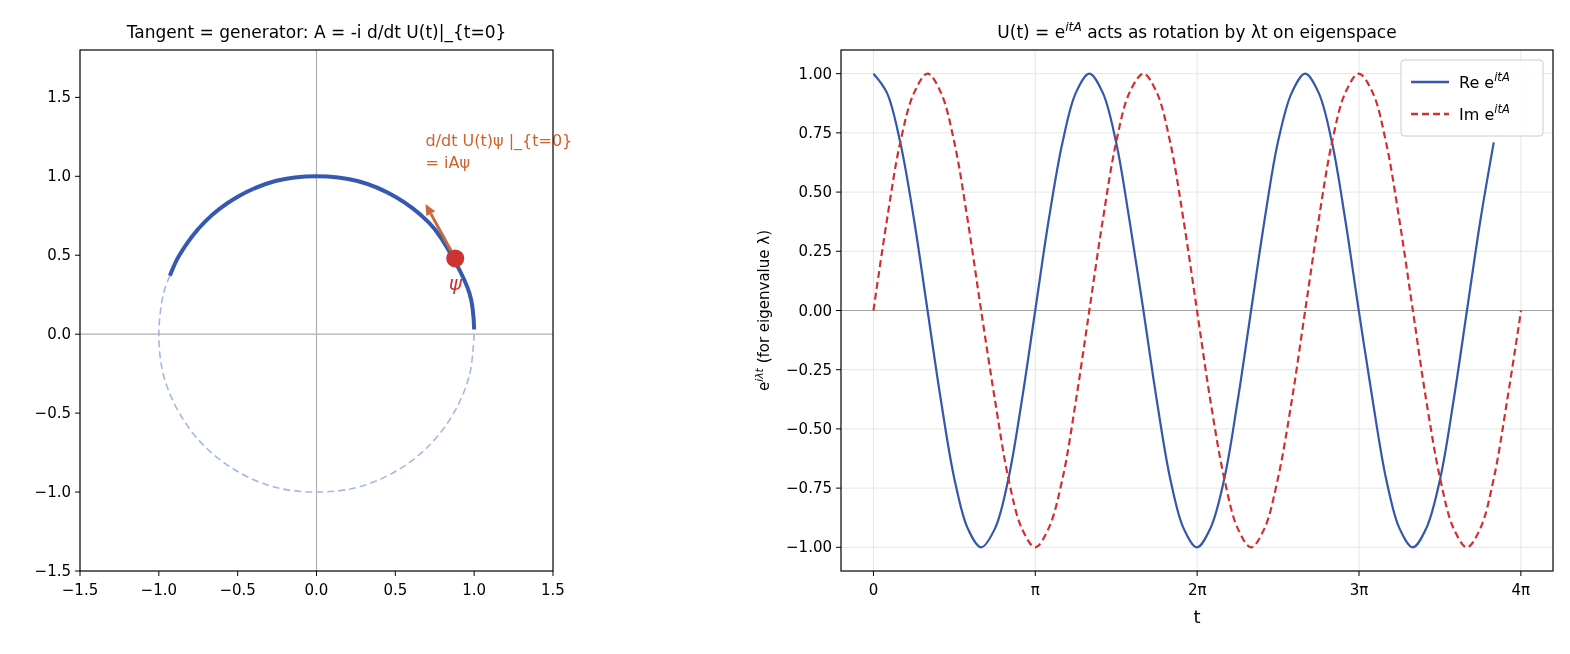  Describe the element at coordinates (809, 488) in the screenshot. I see `y-tick-label: −0.75` at that location.